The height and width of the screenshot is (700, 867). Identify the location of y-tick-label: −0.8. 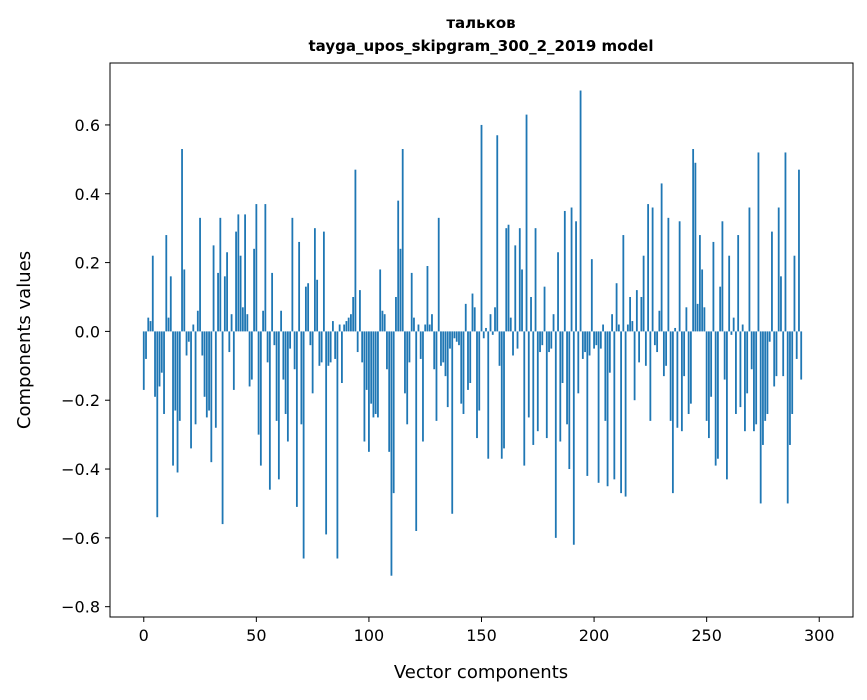
(80, 607).